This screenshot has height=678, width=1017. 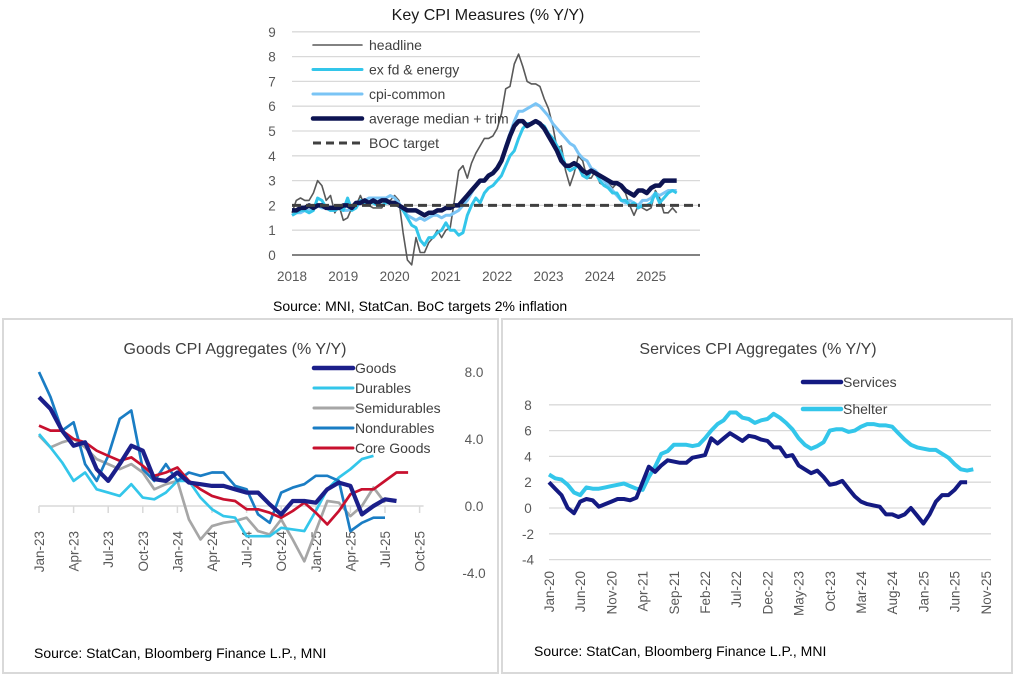 What do you see at coordinates (488, 15) in the screenshot?
I see `chart-title: Key CPI Measures (% Y/Y)` at bounding box center [488, 15].